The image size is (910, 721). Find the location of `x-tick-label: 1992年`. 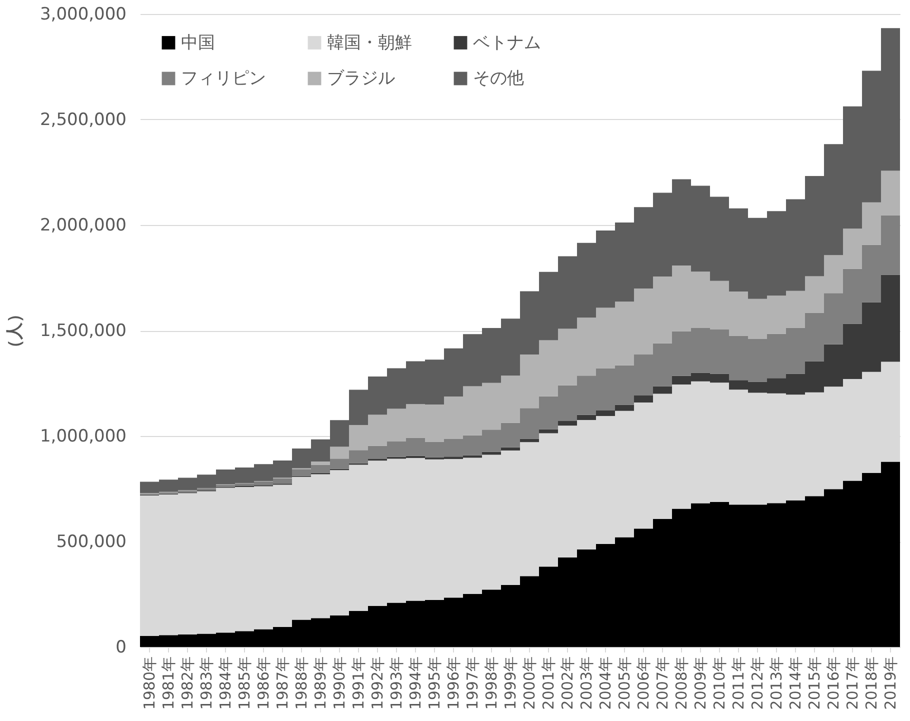

x-tick-label: 1992年 is located at coordinates (377, 683).